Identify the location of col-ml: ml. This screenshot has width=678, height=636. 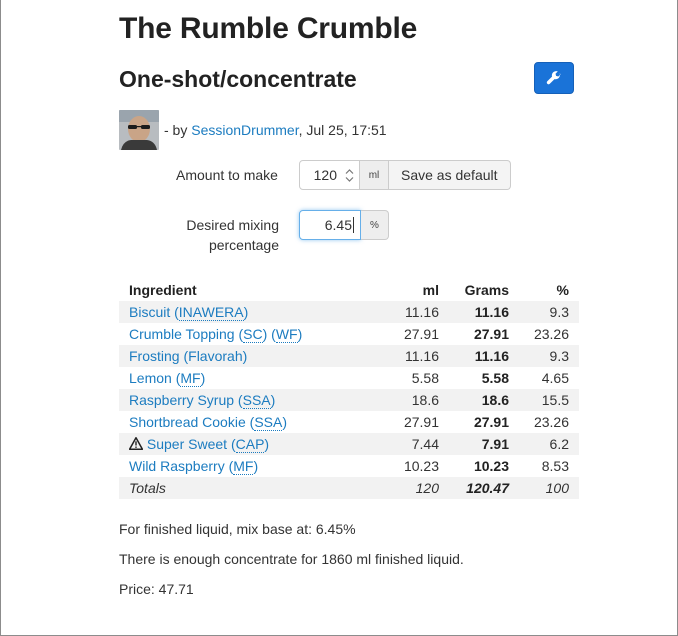
(430, 290).